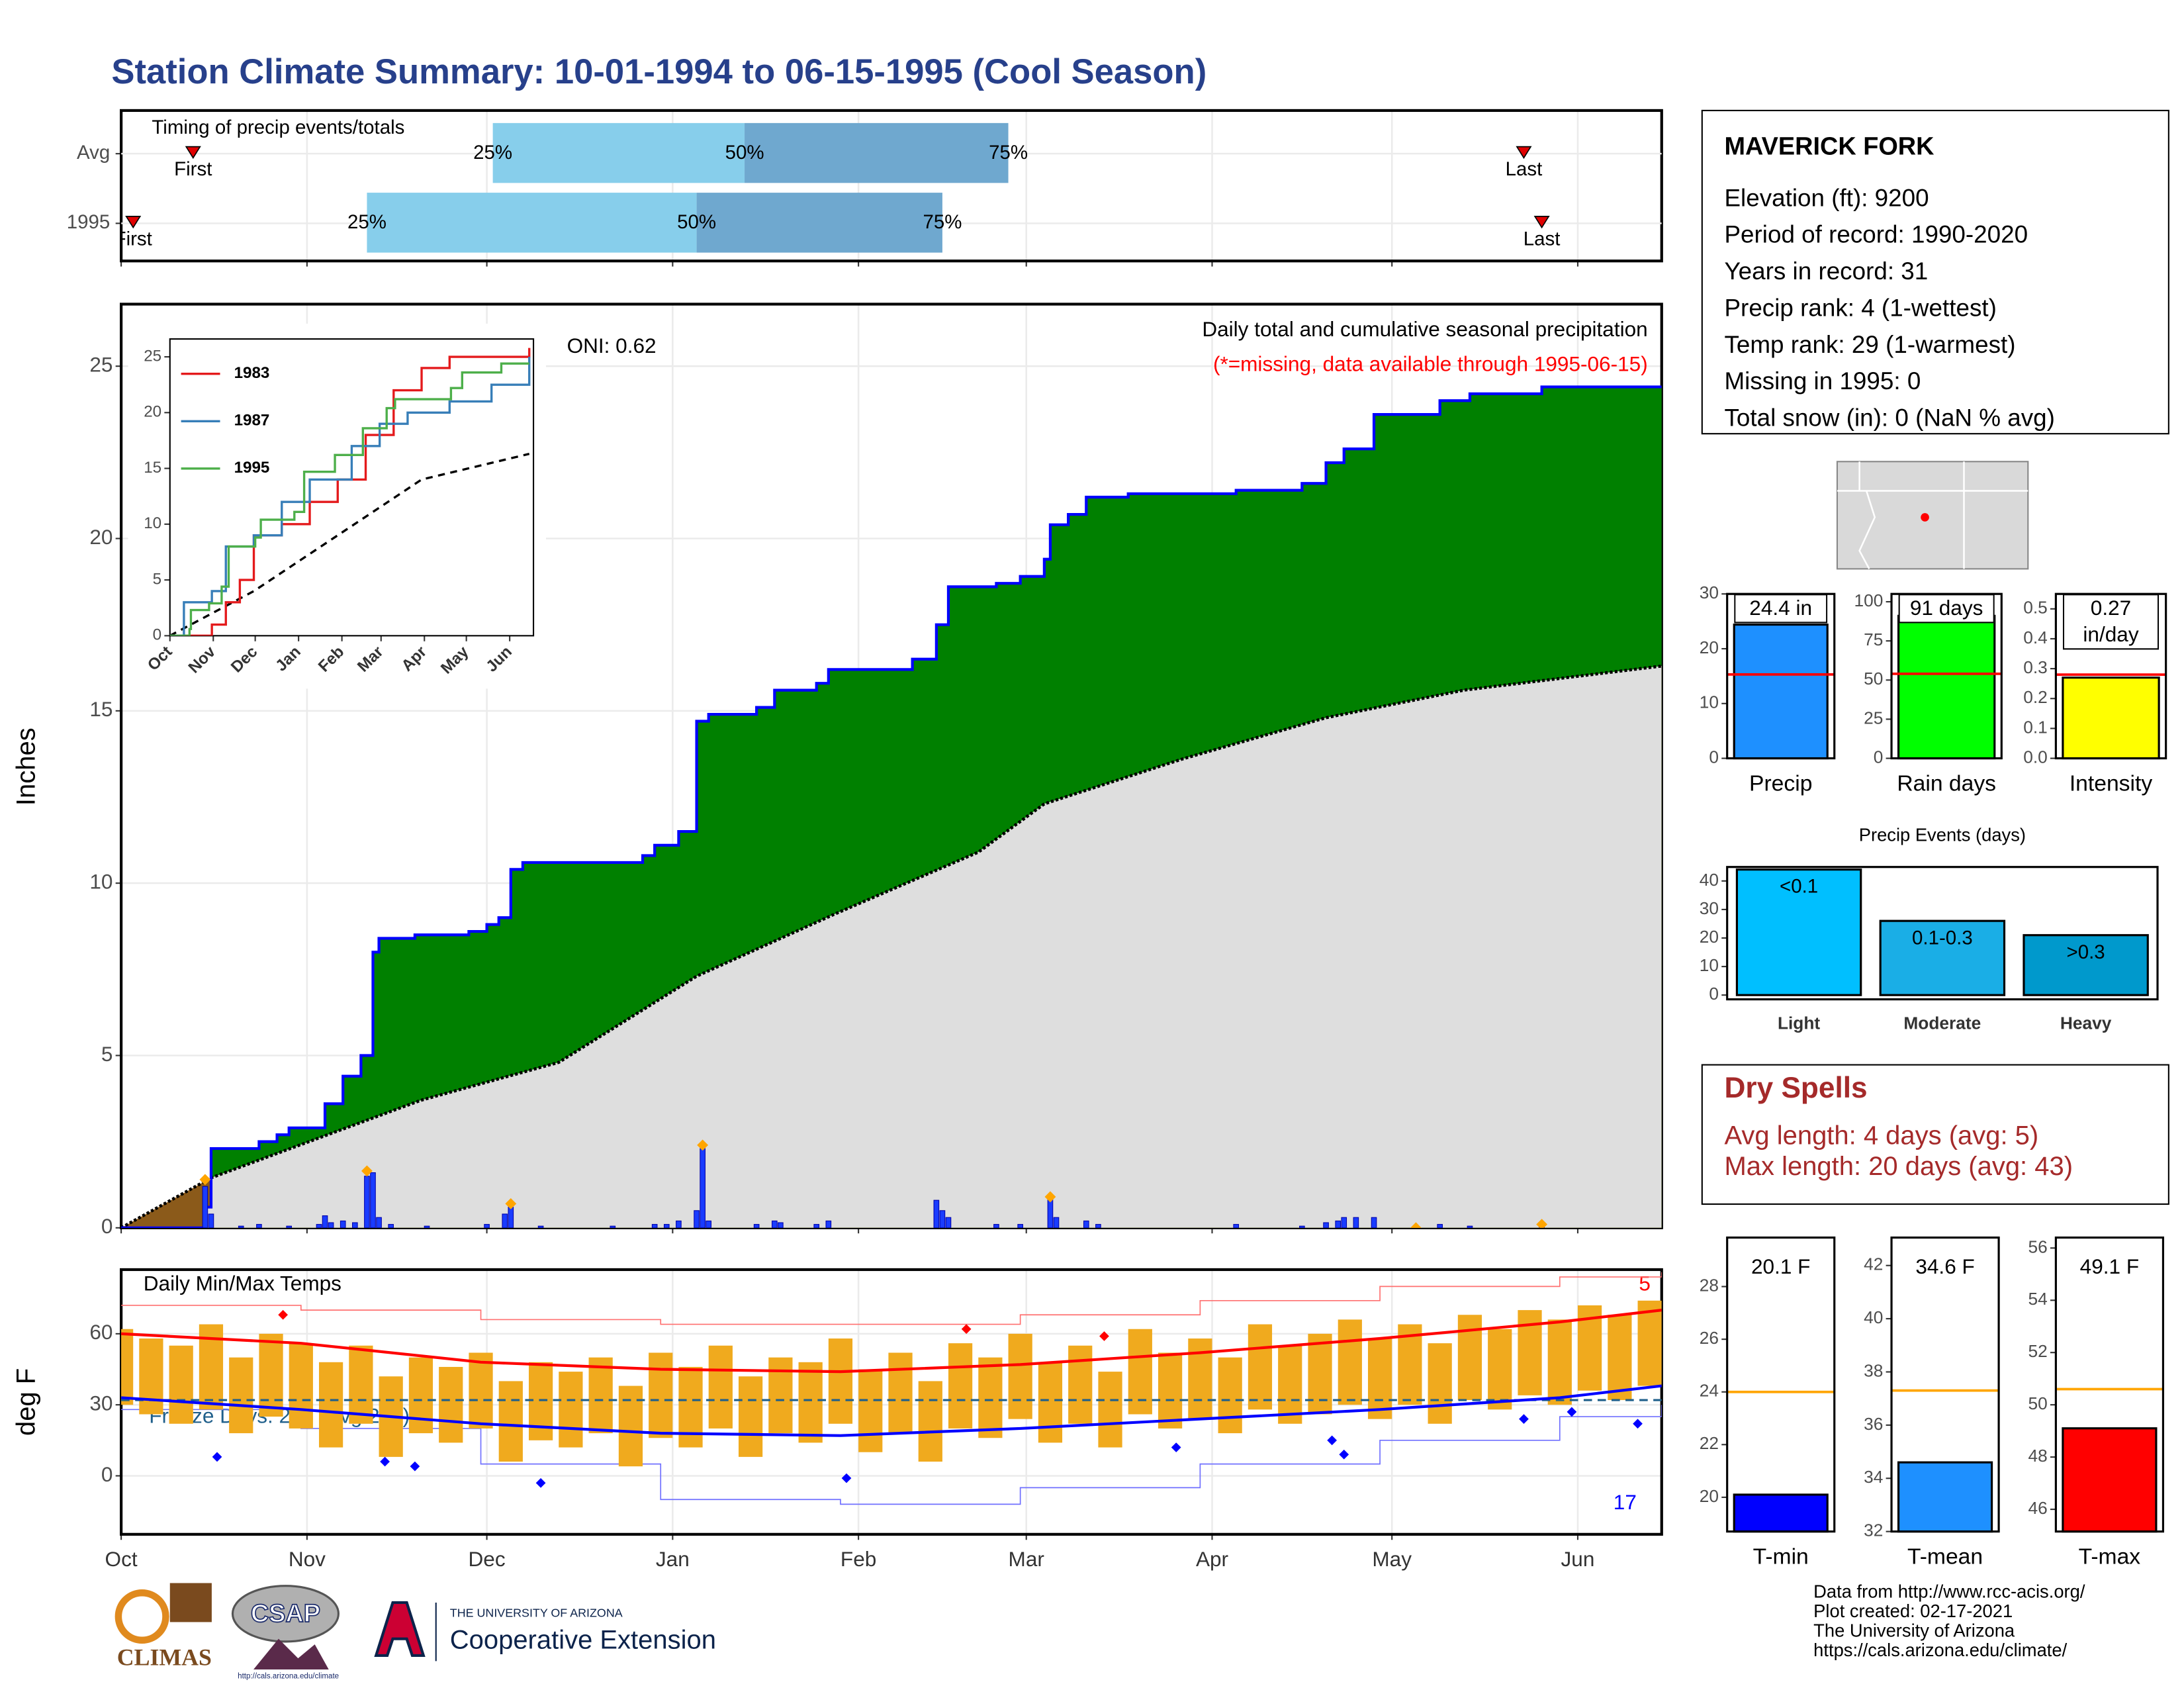 The image size is (2184, 1688). I want to click on temp-marks, so click(892, 1388).